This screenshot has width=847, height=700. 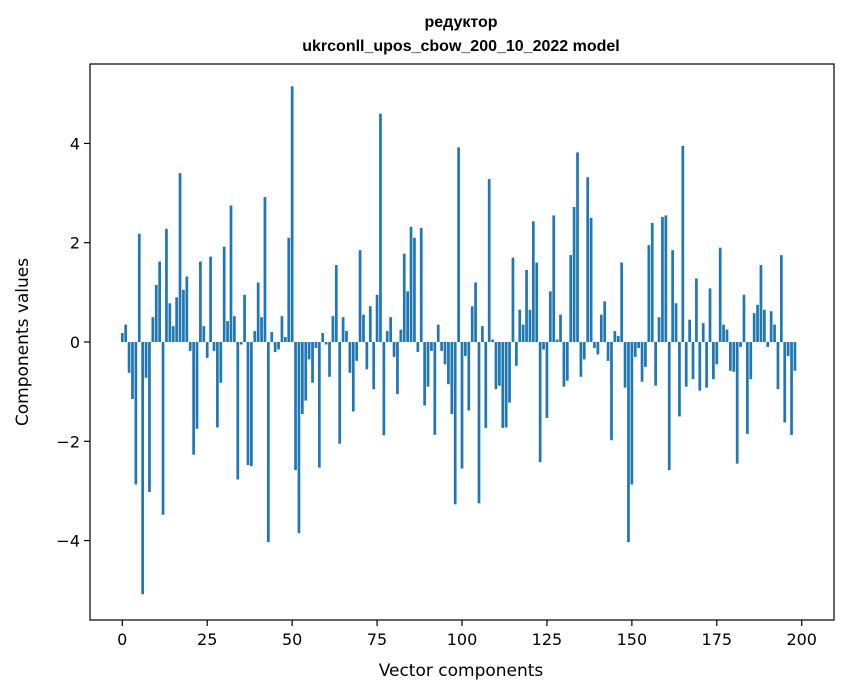 I want to click on x-tick-label: 75, so click(x=377, y=639).